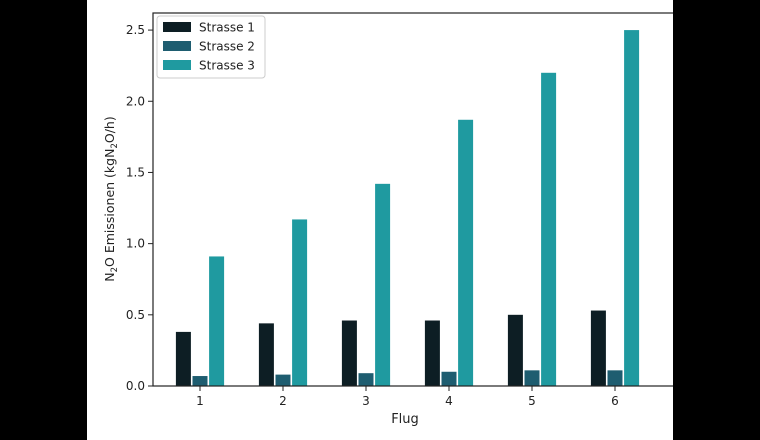 The image size is (760, 440). What do you see at coordinates (615, 401) in the screenshot?
I see `x-tick-label: 6` at bounding box center [615, 401].